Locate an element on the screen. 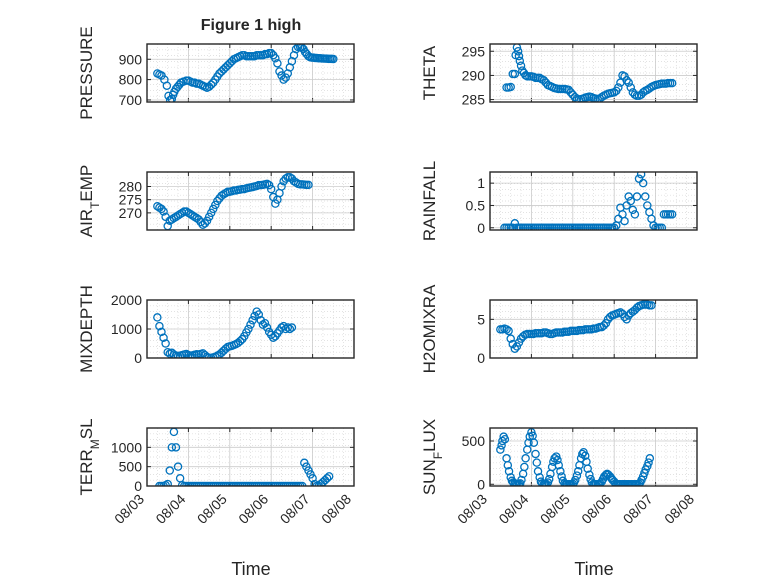  y-tick-label: 1000 is located at coordinates (126, 447).